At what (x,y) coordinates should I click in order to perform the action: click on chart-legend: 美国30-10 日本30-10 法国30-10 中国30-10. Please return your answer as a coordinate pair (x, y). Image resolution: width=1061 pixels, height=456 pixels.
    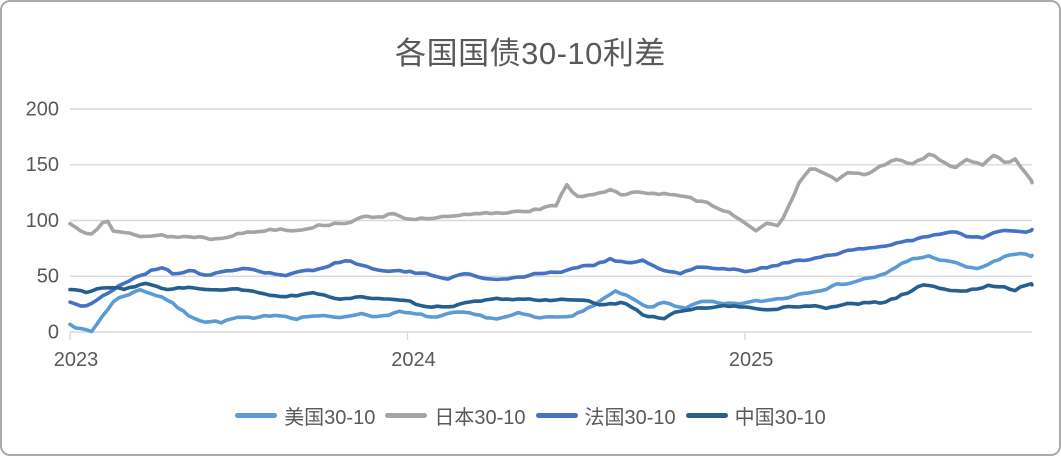
    Looking at the image, I should click on (530, 415).